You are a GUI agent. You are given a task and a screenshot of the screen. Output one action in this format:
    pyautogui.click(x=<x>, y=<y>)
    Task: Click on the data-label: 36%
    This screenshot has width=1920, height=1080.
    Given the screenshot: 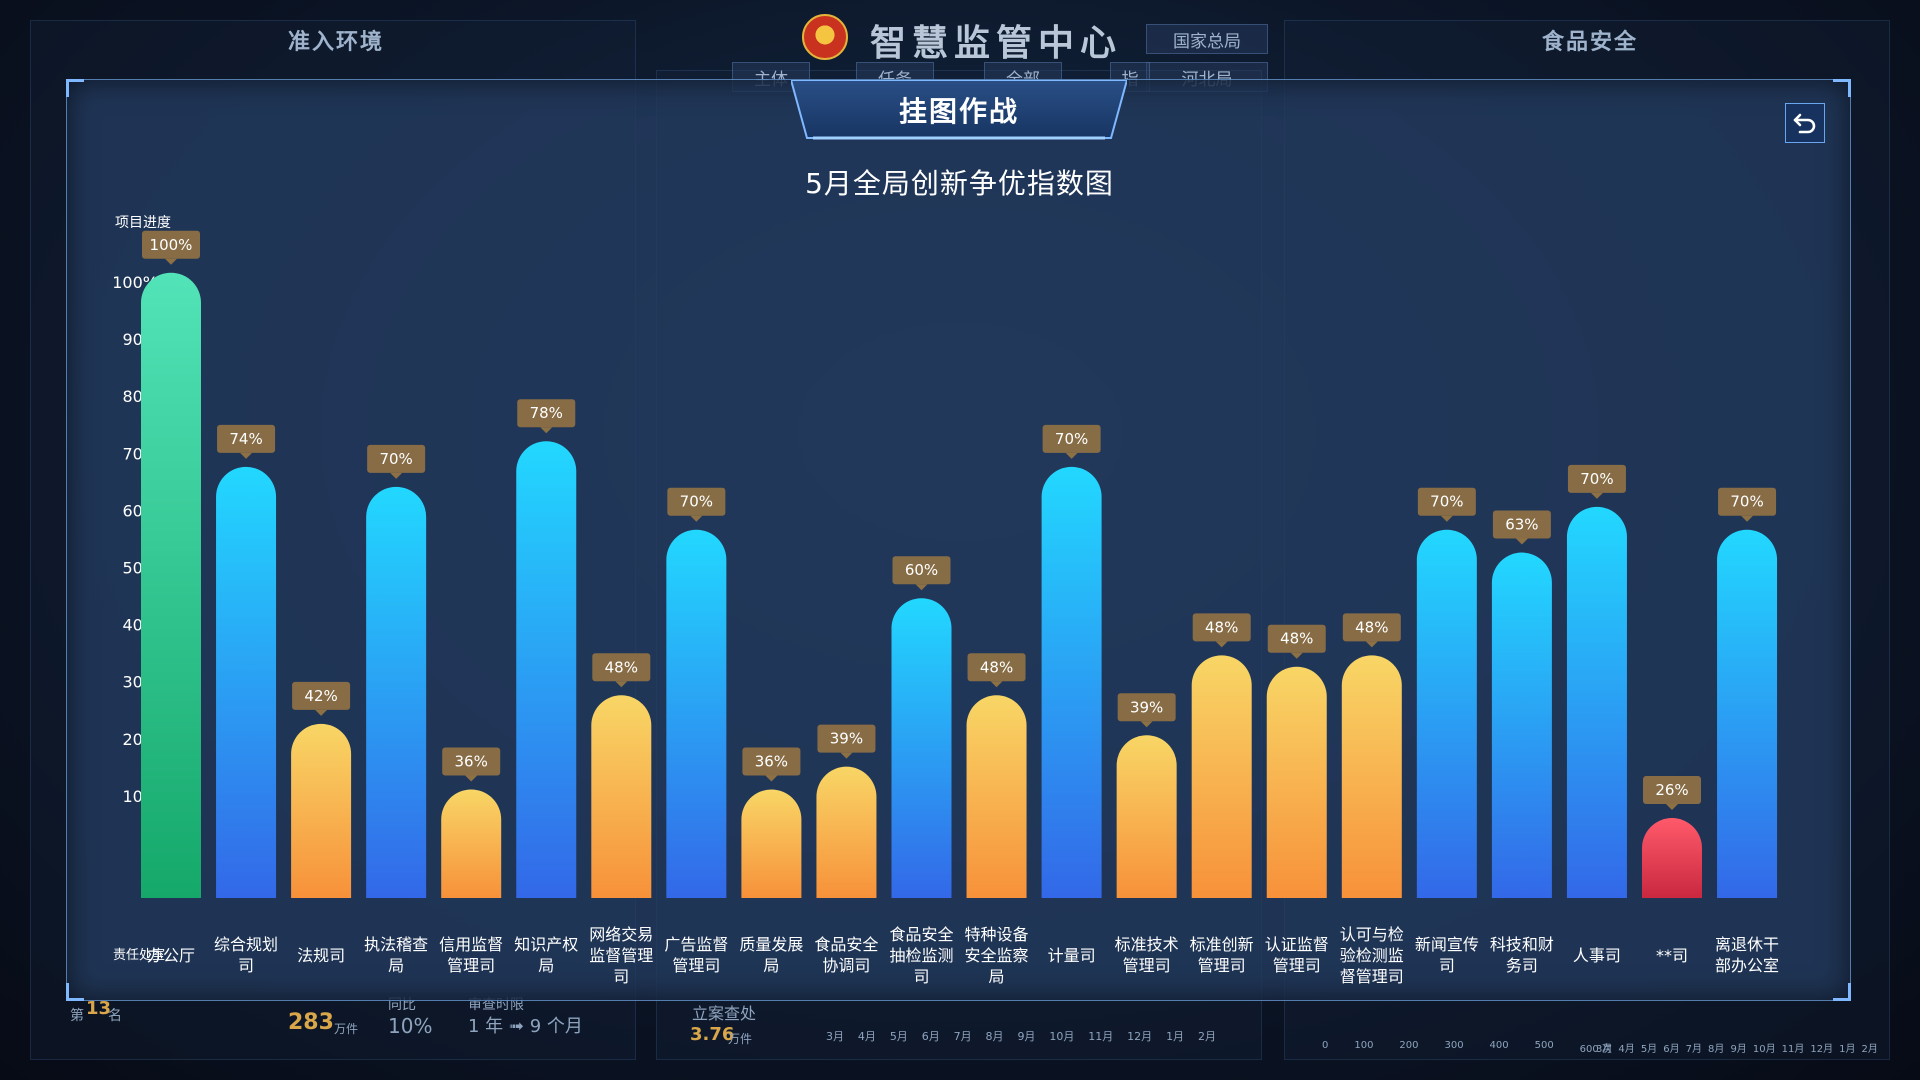 What is the action you would take?
    pyautogui.click(x=471, y=762)
    